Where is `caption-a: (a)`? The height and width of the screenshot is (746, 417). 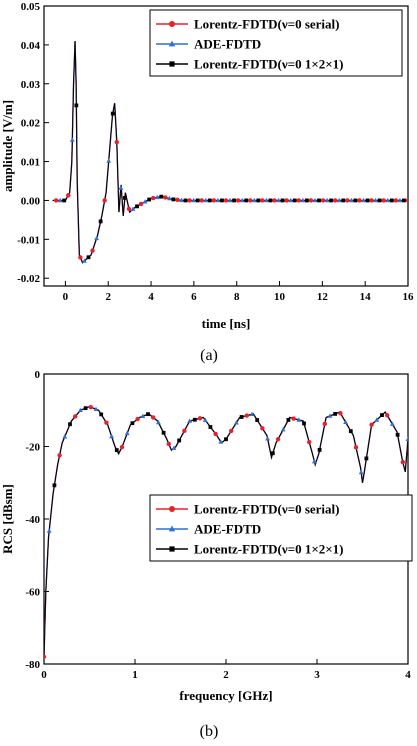
caption-a: (a) is located at coordinates (209, 355).